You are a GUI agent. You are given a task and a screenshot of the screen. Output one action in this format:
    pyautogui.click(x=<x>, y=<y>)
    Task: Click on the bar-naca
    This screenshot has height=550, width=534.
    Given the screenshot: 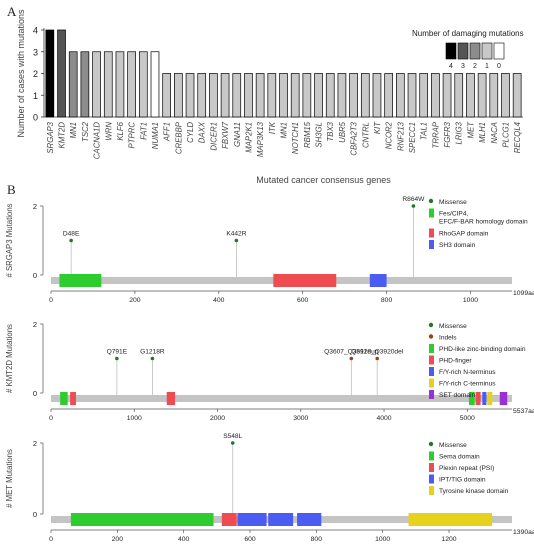 What is the action you would take?
    pyautogui.click(x=494, y=95)
    